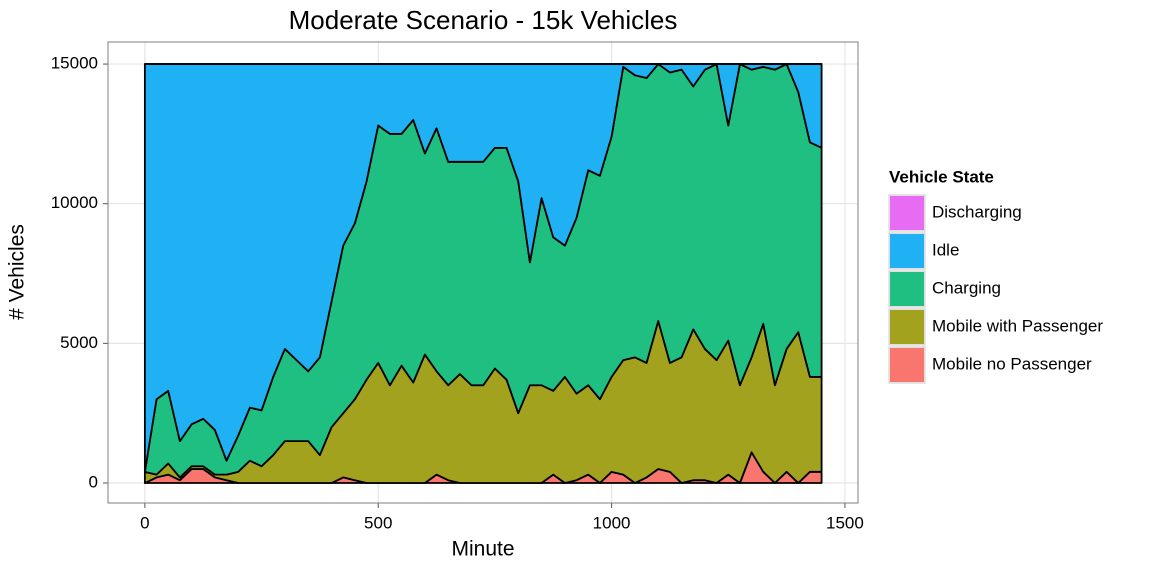 This screenshot has height=575, width=1150. What do you see at coordinates (79, 342) in the screenshot?
I see `y-tick-label: 5000` at bounding box center [79, 342].